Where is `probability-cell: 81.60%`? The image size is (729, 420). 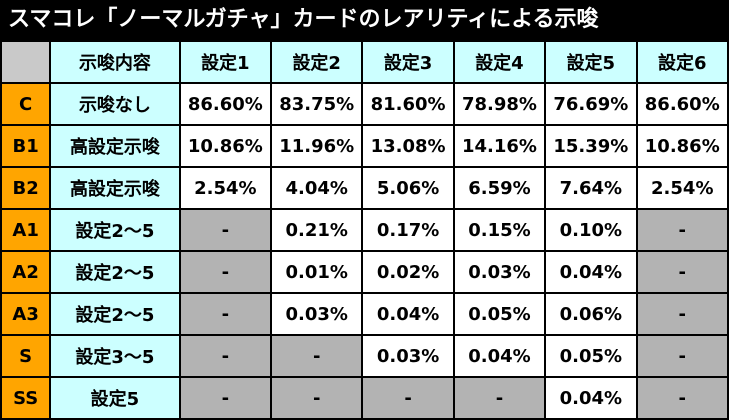
probability-cell: 81.60% is located at coordinates (408, 104).